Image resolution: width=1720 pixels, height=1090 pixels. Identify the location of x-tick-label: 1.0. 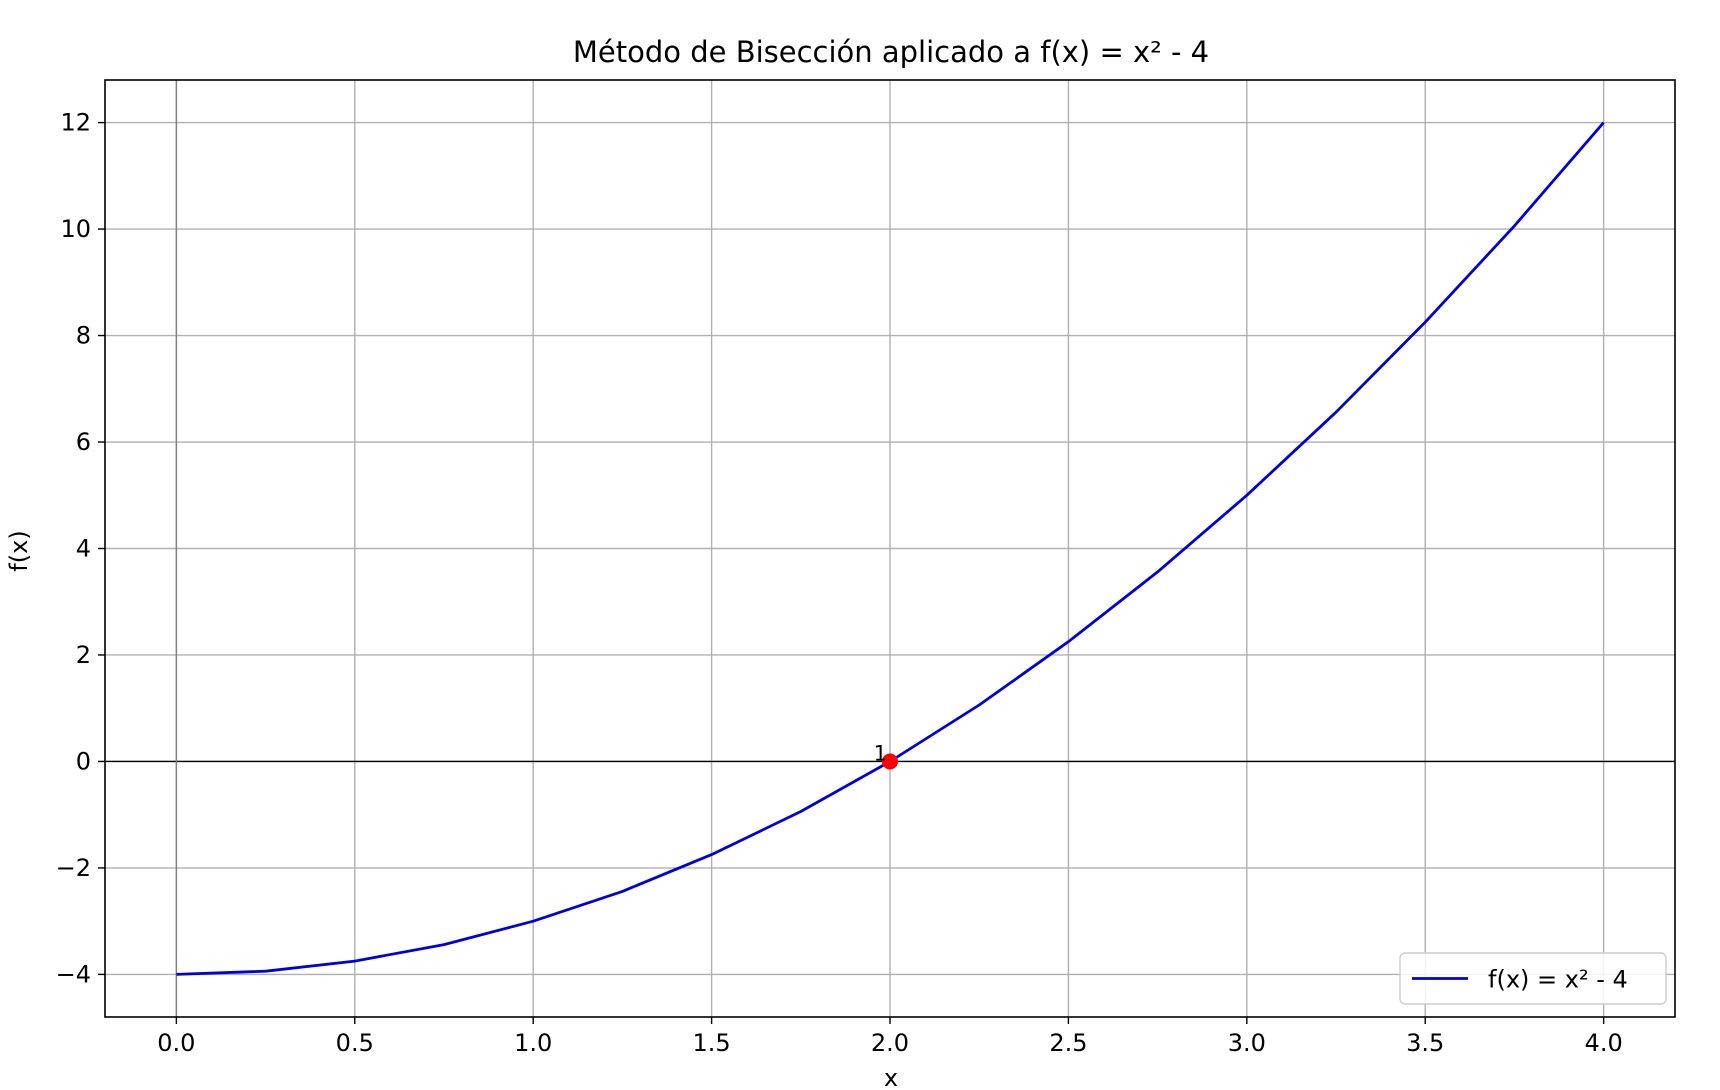
(533, 1043).